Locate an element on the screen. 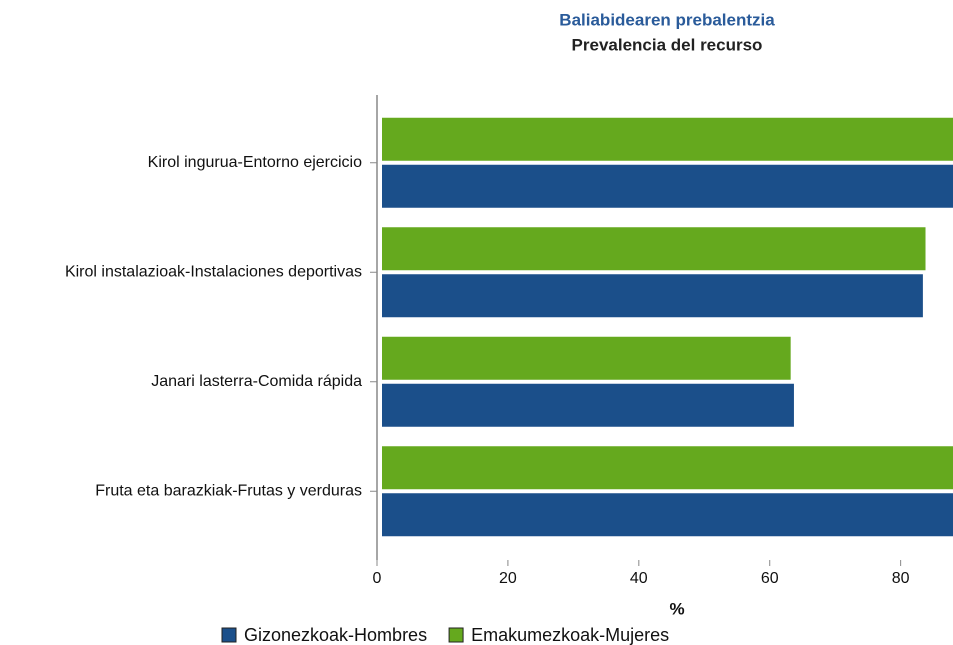  legend-label: Emakumezkoak-Mujeres is located at coordinates (570, 635).